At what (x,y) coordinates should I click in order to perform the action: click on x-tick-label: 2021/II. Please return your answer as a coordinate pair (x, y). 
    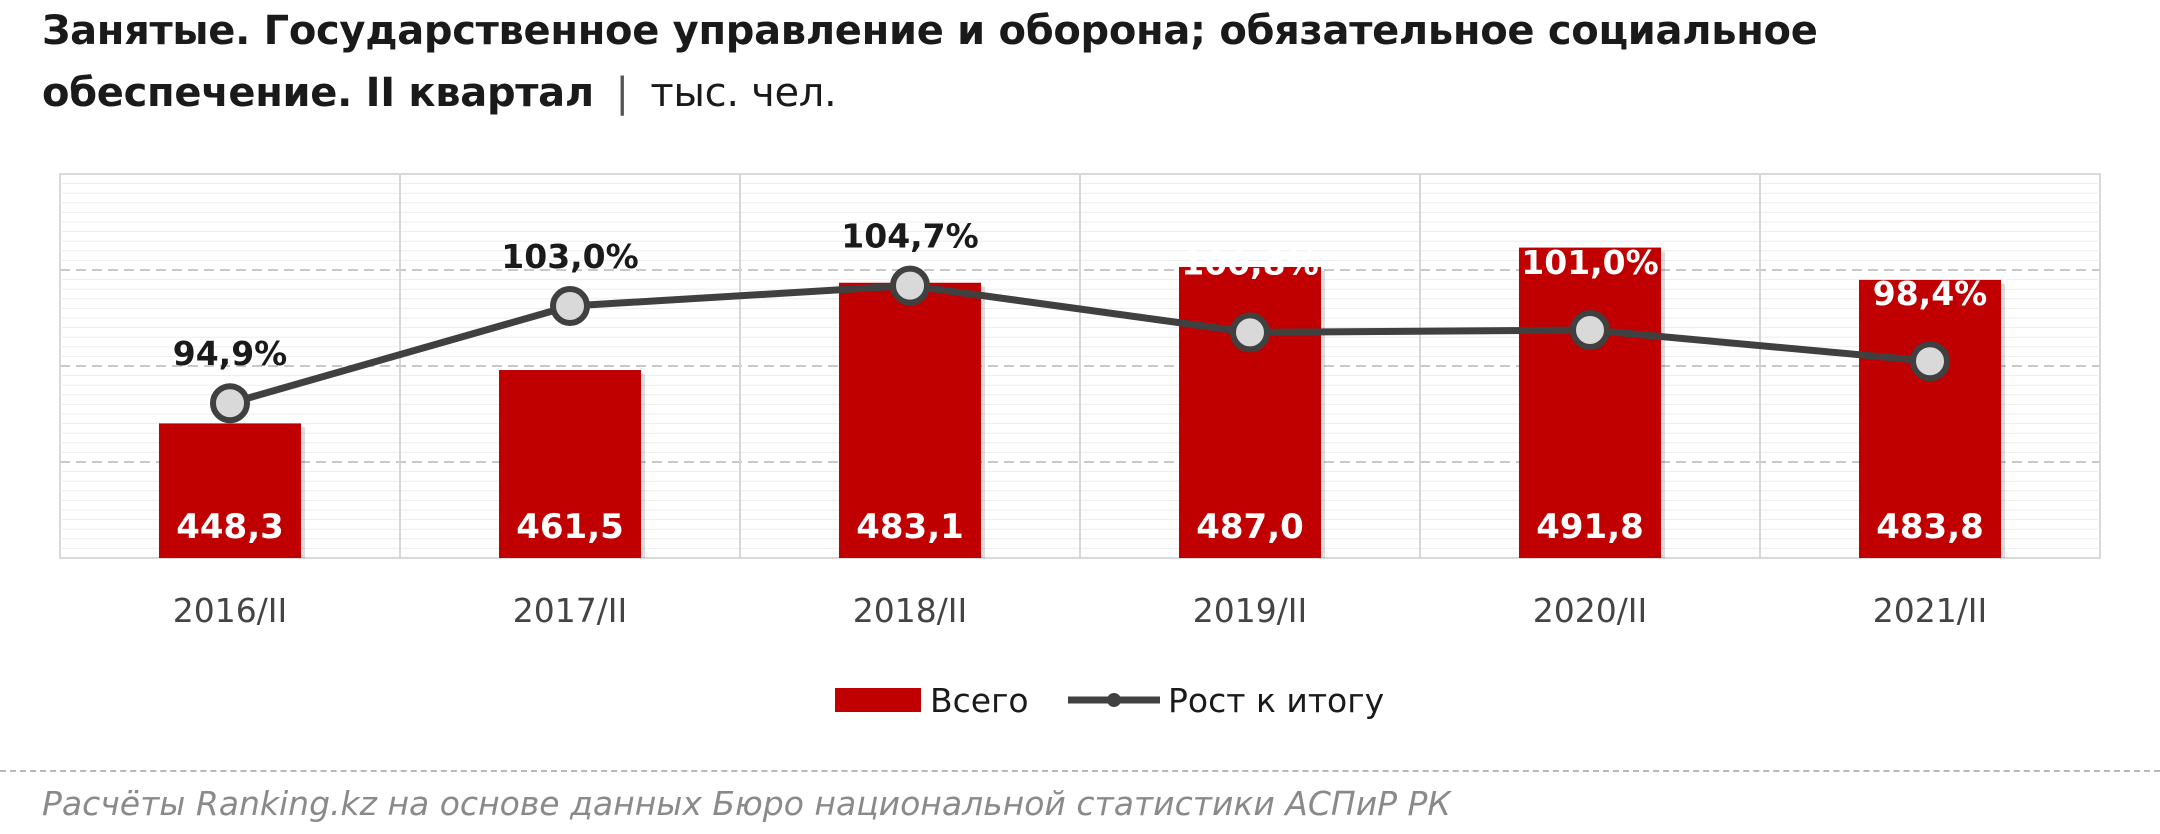
    Looking at the image, I should click on (1930, 610).